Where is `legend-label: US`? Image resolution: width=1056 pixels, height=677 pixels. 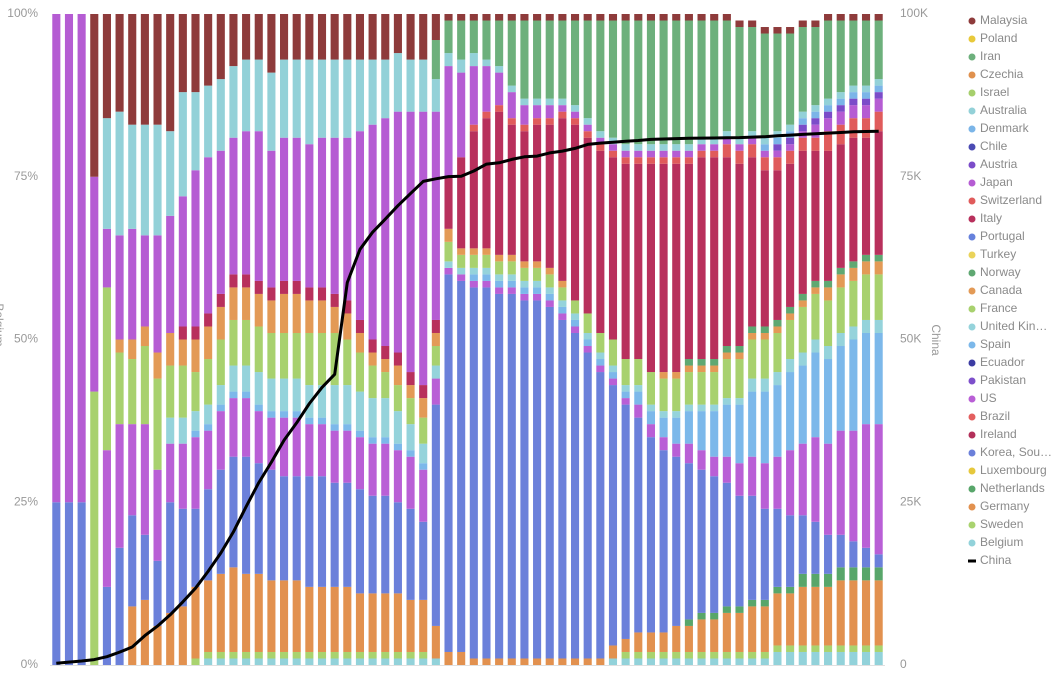 legend-label: US is located at coordinates (988, 398).